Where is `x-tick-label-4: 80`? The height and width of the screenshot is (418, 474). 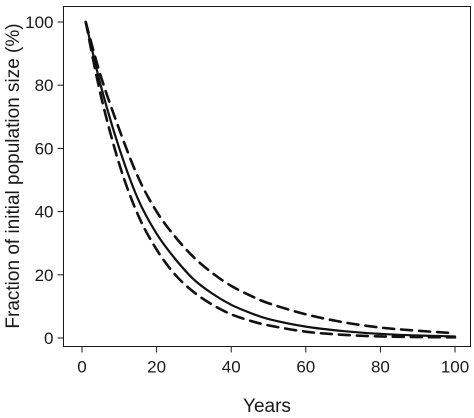 x-tick-label-4: 80 is located at coordinates (380, 367).